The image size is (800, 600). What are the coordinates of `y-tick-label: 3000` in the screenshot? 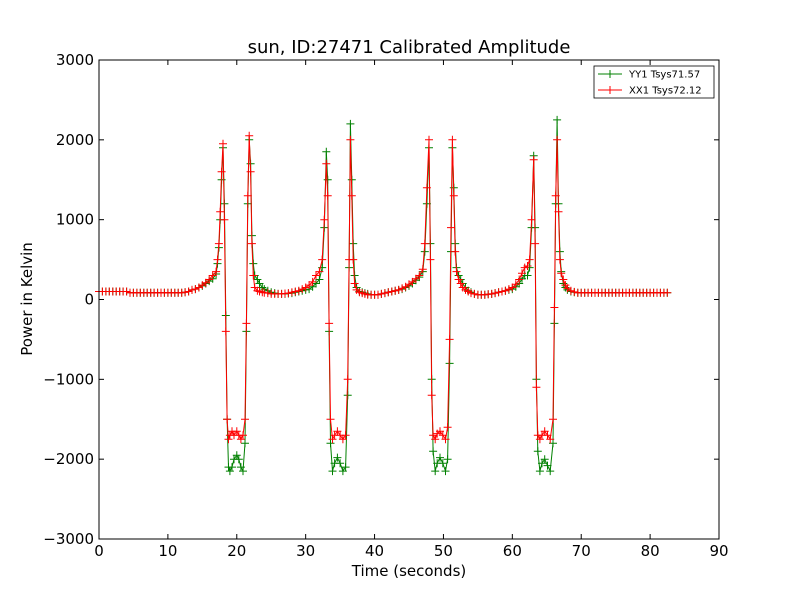 It's located at (75, 60).